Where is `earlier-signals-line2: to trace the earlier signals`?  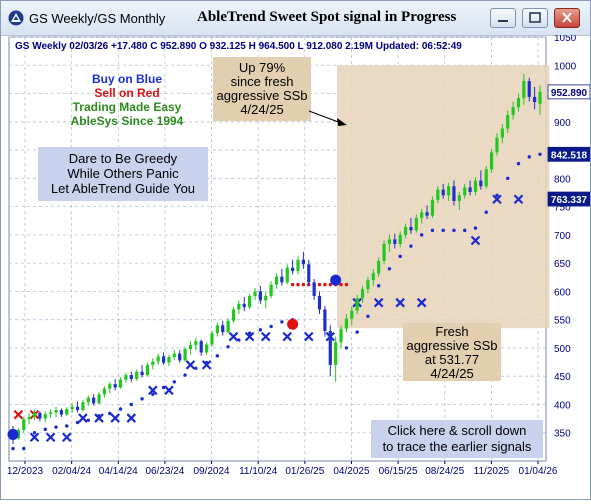
earlier-signals-line2: to trace the earlier signals is located at coordinates (457, 446).